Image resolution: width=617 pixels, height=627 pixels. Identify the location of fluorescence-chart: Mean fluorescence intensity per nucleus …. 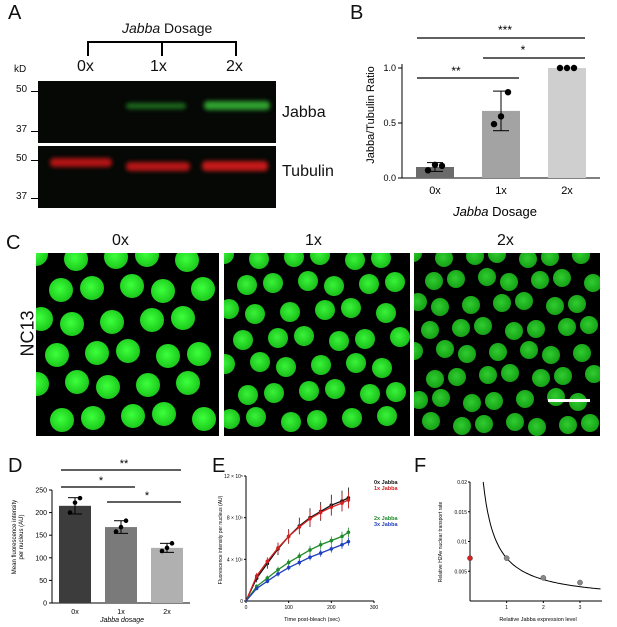
(101, 541).